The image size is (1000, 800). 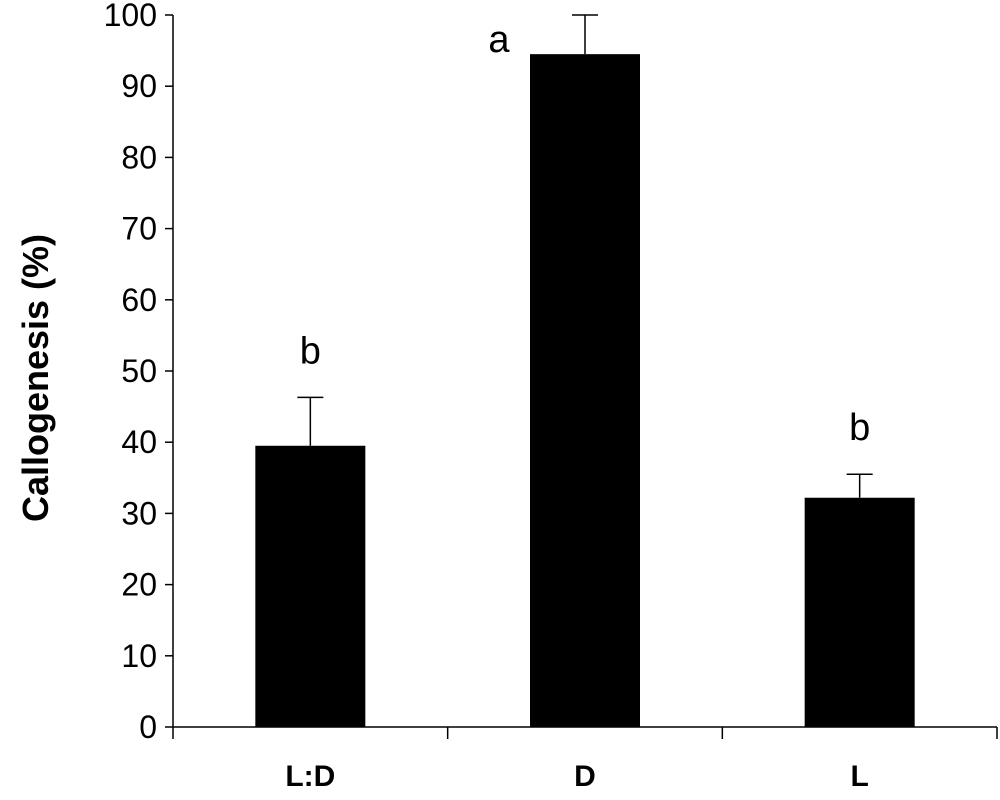 I want to click on y-tick-label: 20, so click(x=139, y=585).